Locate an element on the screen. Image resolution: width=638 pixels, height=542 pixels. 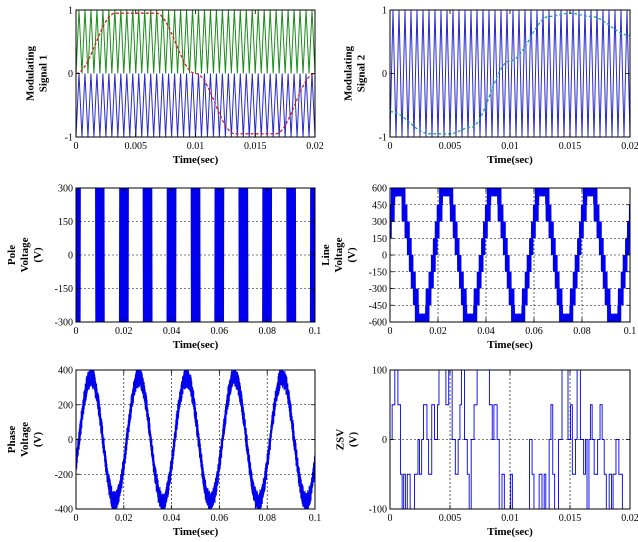
y-axis-label: LineVoltage(V) is located at coordinates (339, 254).